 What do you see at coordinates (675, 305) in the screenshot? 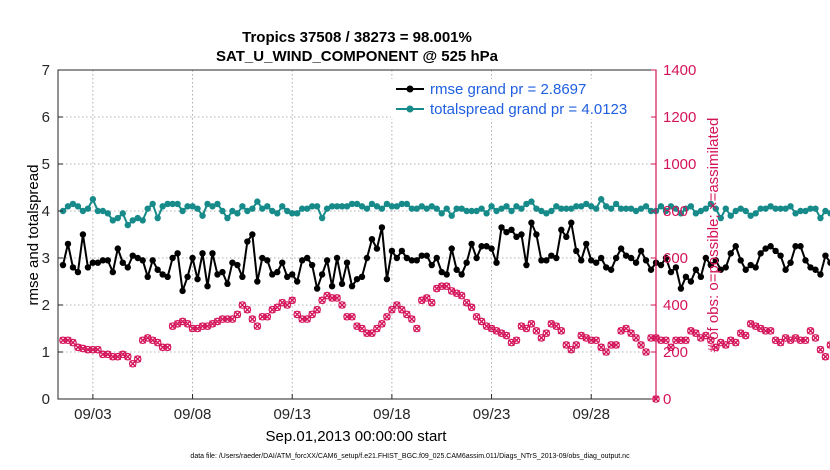
I see `right-tick-label: 400` at bounding box center [675, 305].